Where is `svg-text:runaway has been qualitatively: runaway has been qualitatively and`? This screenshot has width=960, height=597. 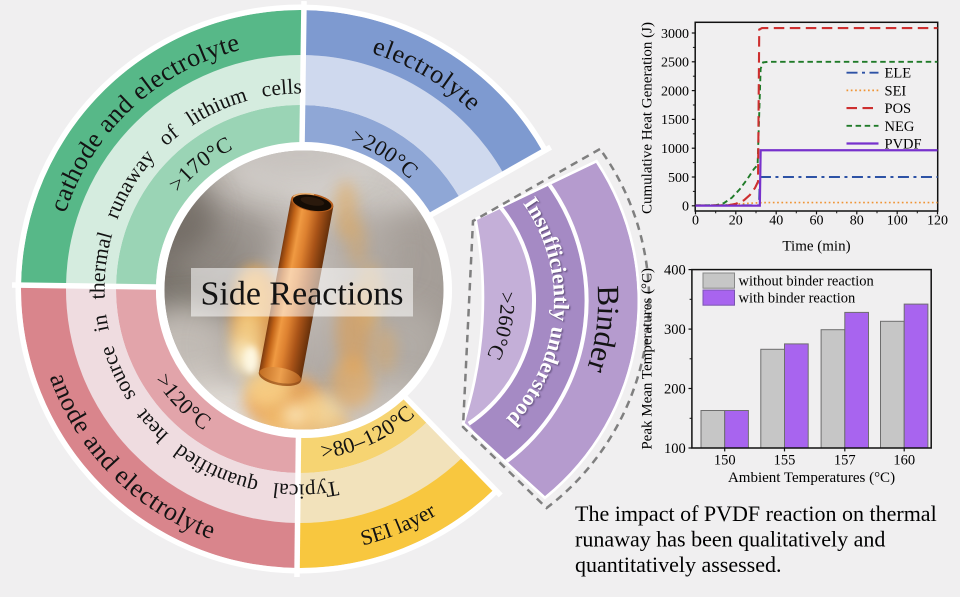 svg-text:runaway has been qualitatively: runaway has been qualitatively and is located at coordinates (730, 539).